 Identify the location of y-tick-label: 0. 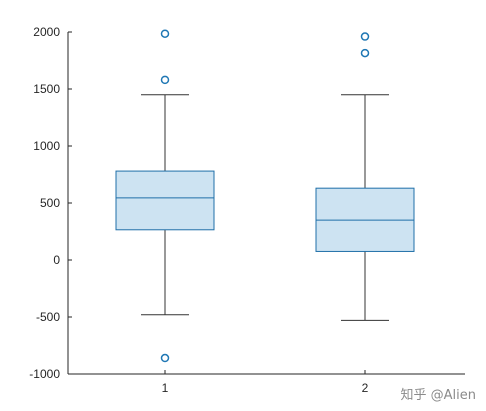
(56, 260).